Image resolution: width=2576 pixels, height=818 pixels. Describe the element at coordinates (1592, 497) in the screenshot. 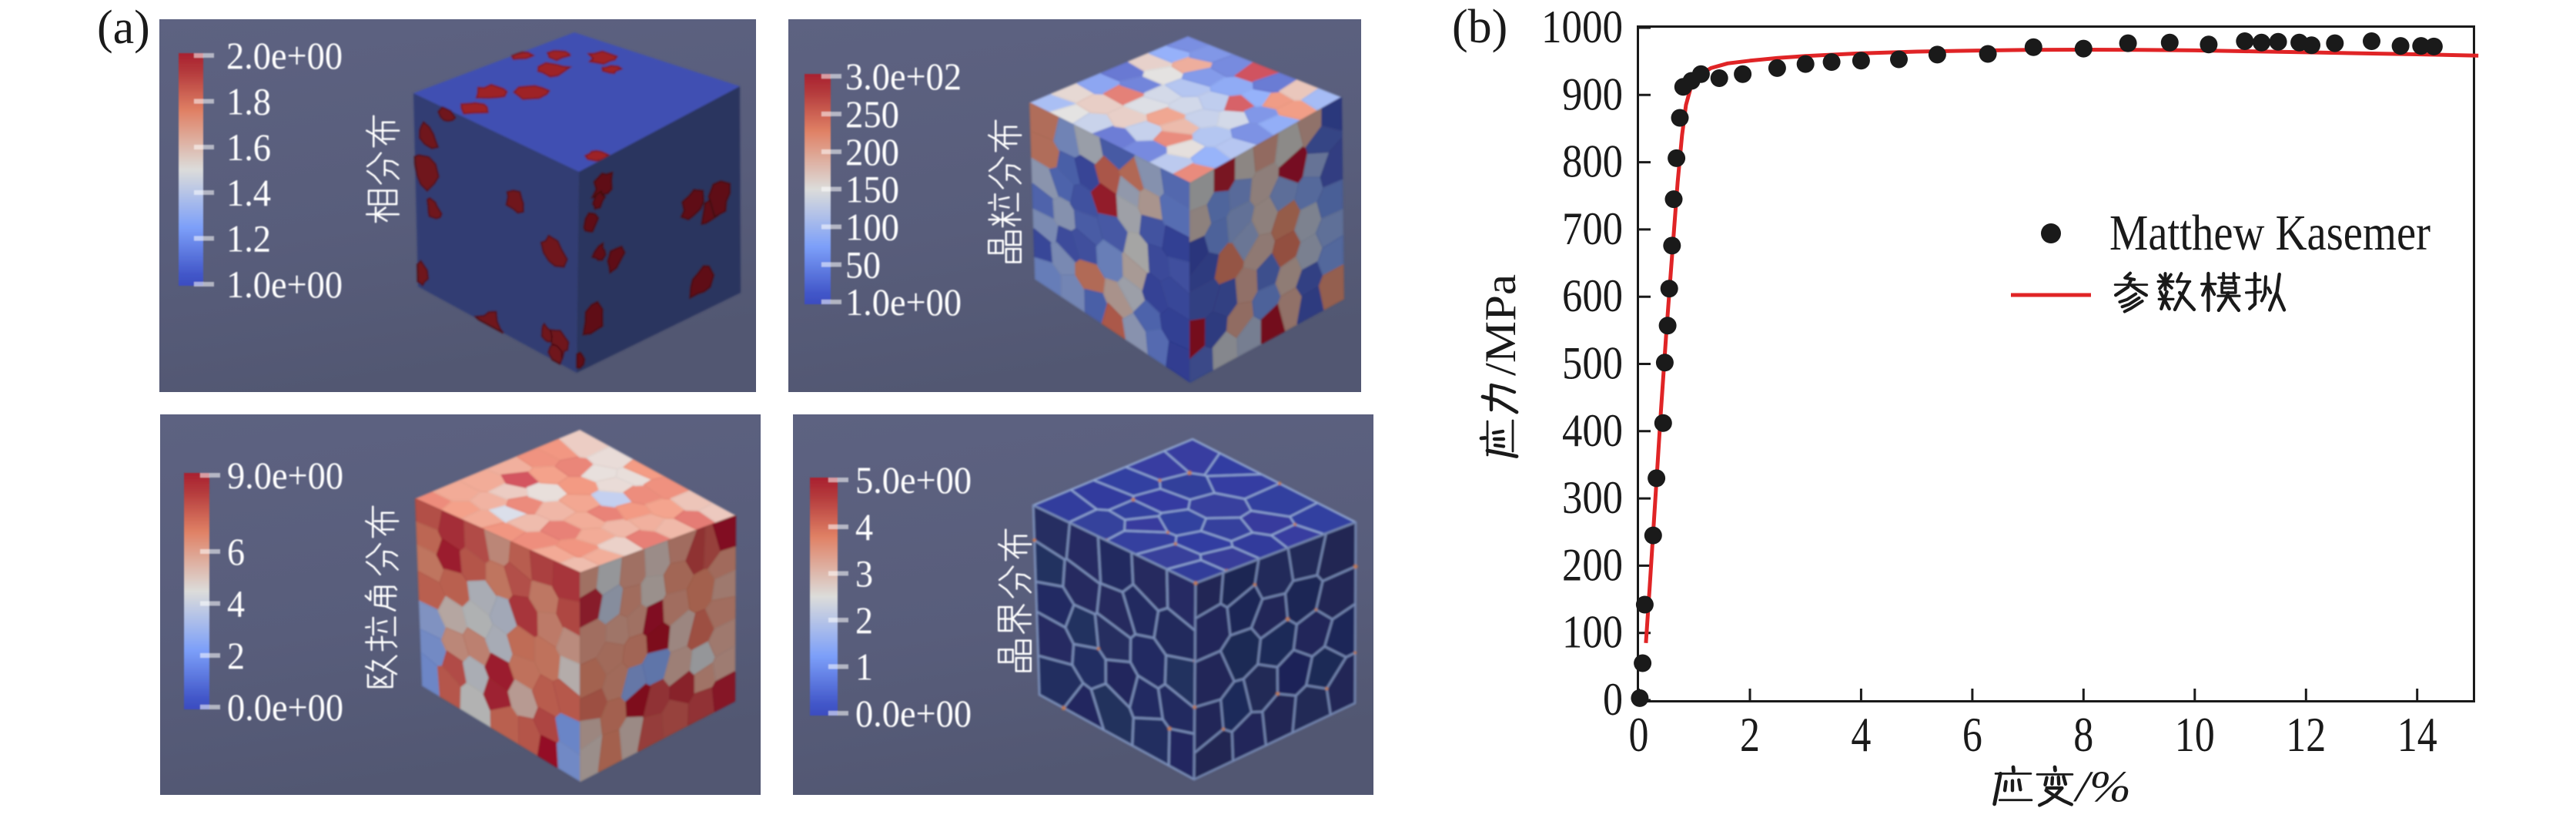

I see `svg-text: 300` at that location.